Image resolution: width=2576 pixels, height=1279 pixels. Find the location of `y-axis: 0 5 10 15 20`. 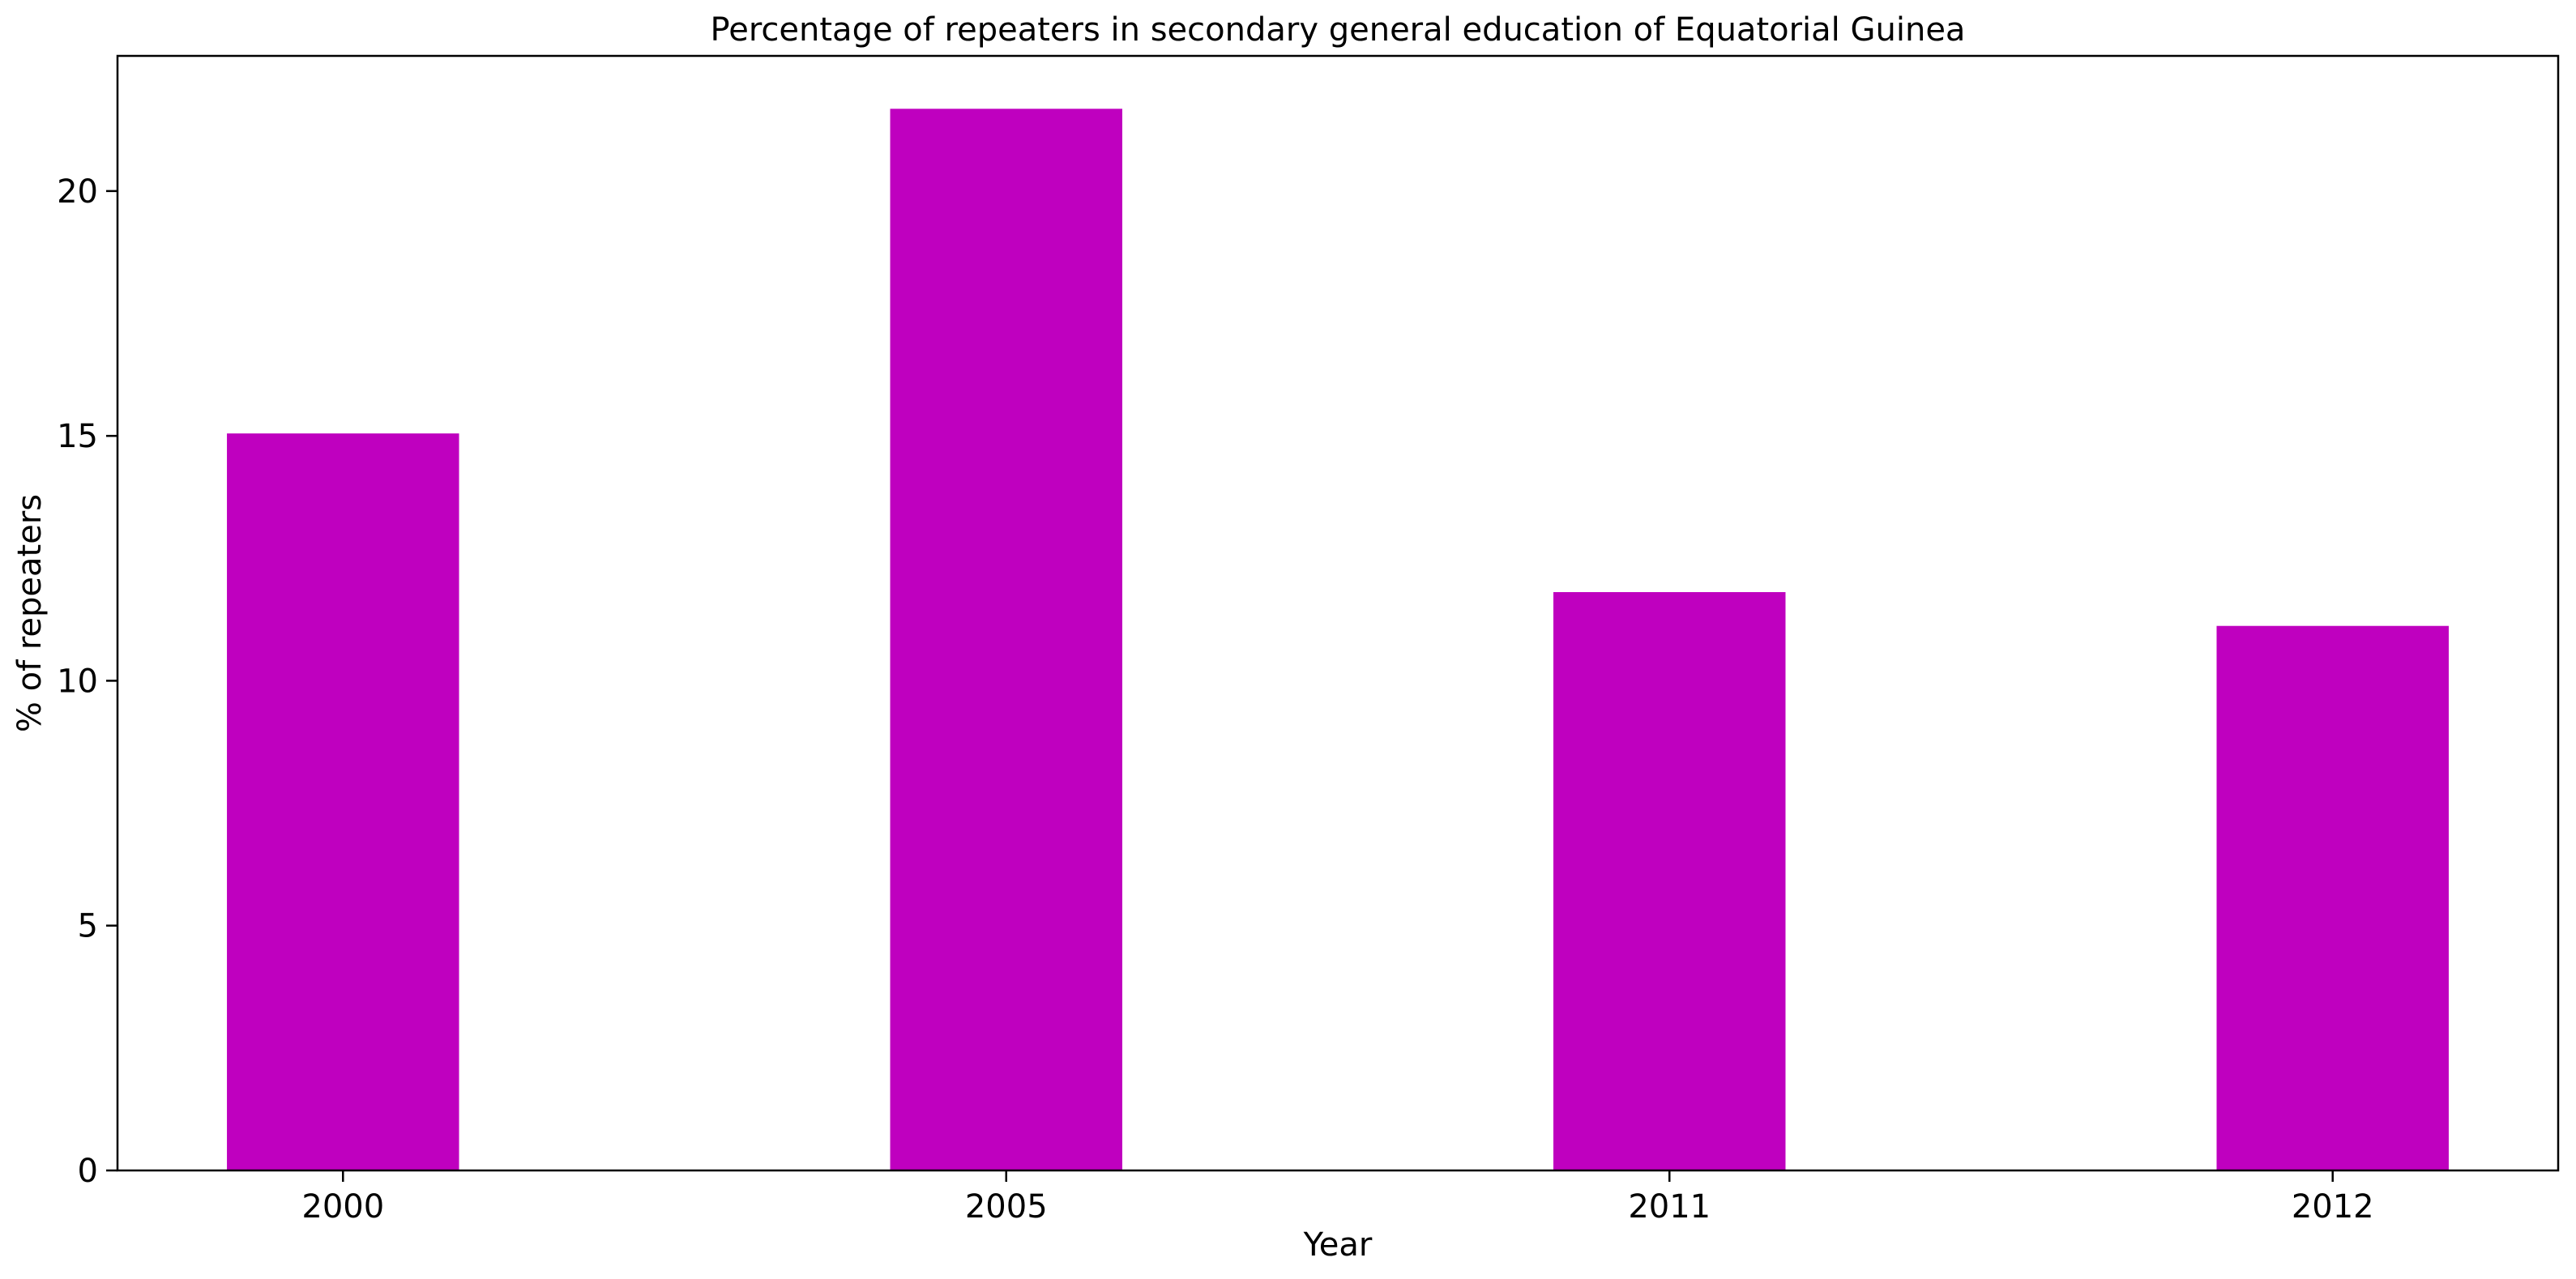

y-axis: 0 5 10 15 20 is located at coordinates (87, 681).